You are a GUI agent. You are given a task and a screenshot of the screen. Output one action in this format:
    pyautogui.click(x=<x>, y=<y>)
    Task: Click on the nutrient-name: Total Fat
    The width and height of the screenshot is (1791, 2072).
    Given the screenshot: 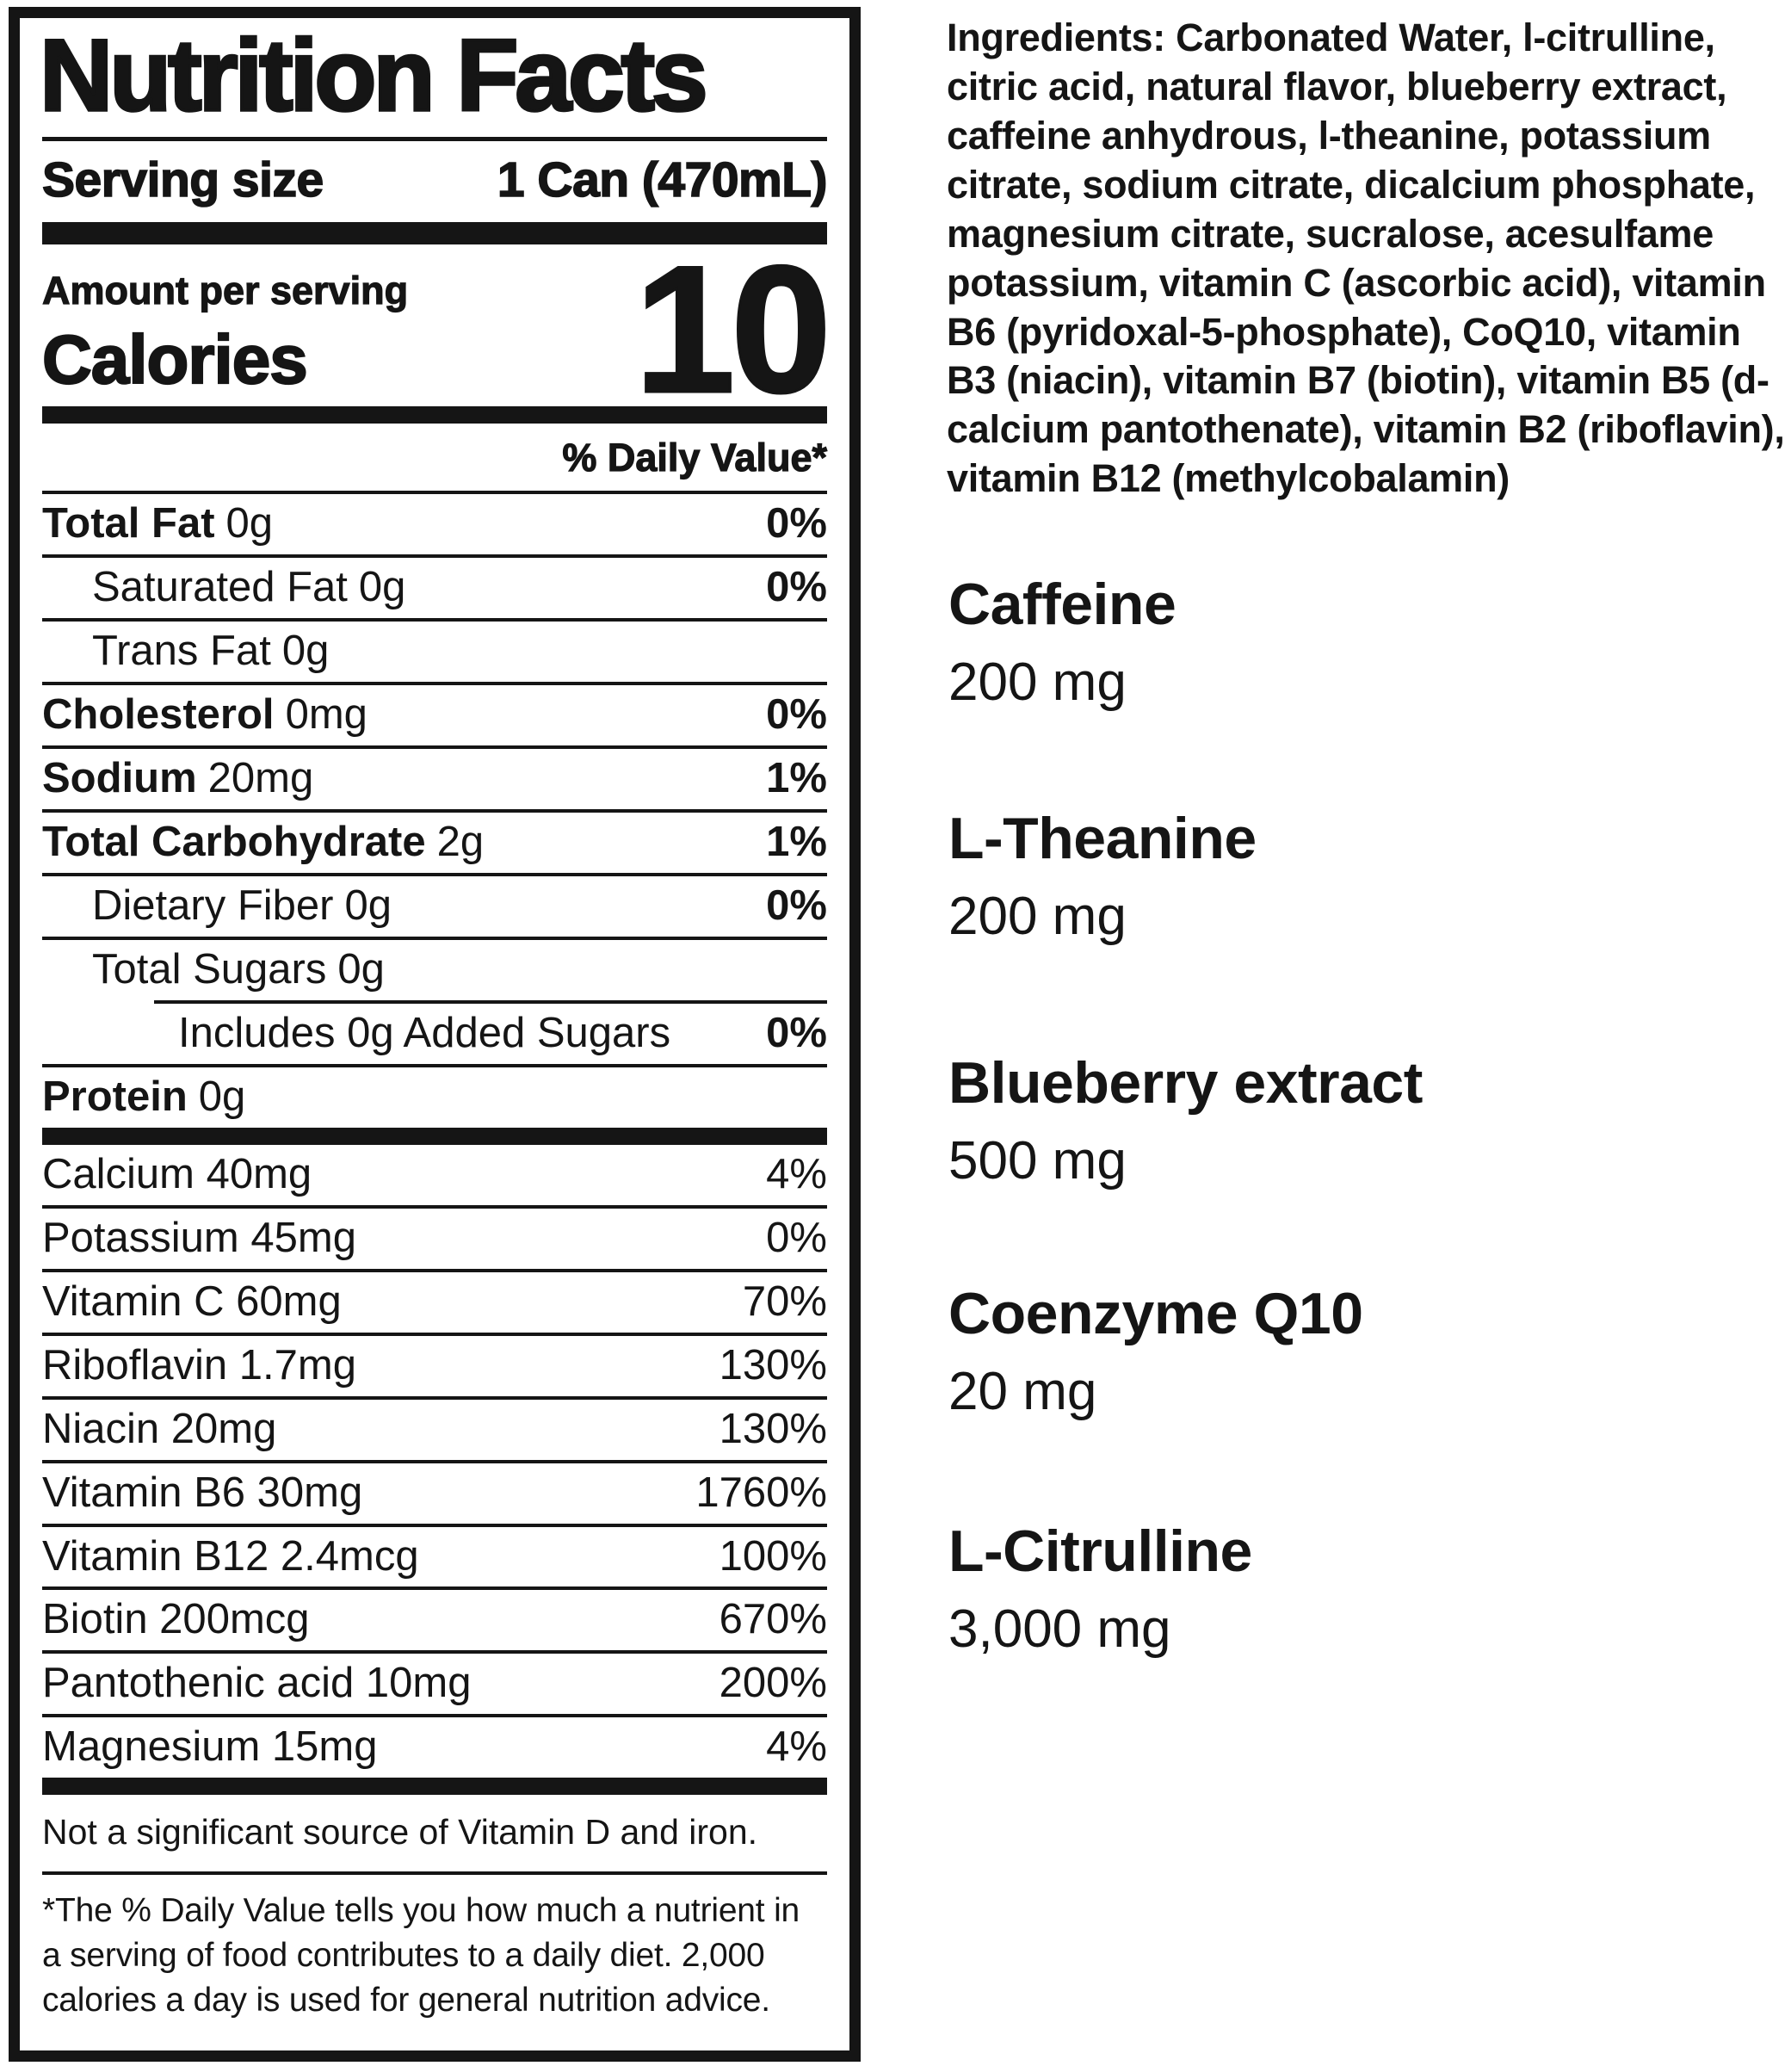 What is the action you would take?
    pyautogui.click(x=128, y=523)
    